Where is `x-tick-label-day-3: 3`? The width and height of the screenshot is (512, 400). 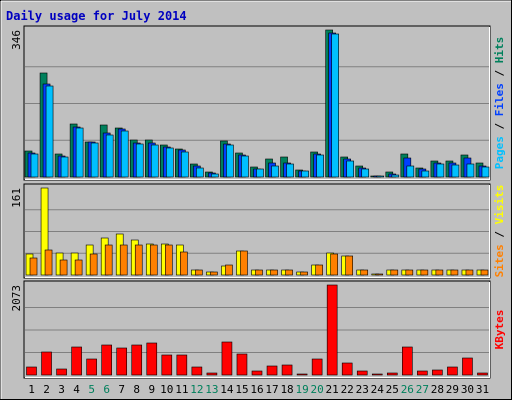
x-tick-label-day-3: 3 is located at coordinates (61, 389).